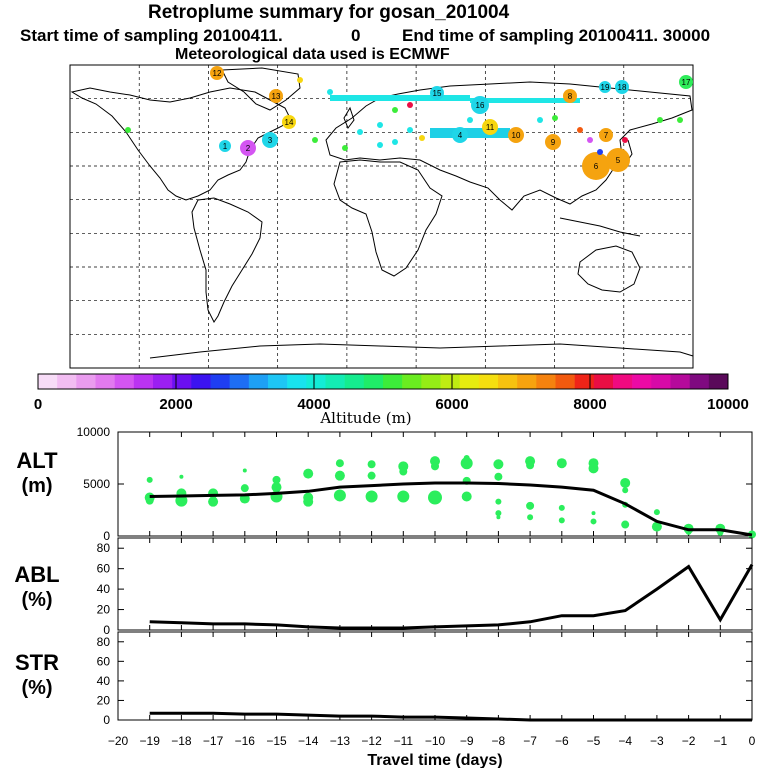 The image size is (768, 768). Describe the element at coordinates (490, 127) in the screenshot. I see `plume-label: 11` at that location.